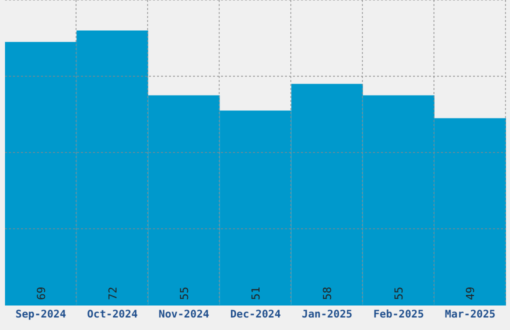  Describe the element at coordinates (113, 293) in the screenshot. I see `data-label: 72` at that location.